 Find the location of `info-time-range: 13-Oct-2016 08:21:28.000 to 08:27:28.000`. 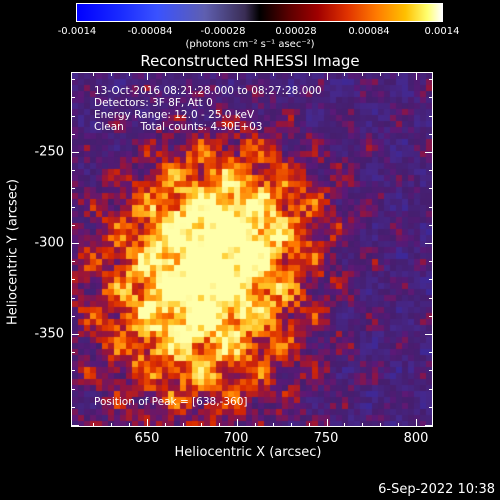

info-time-range: 13-Oct-2016 08:21:28.000 to 08:27:28.000 is located at coordinates (208, 91).